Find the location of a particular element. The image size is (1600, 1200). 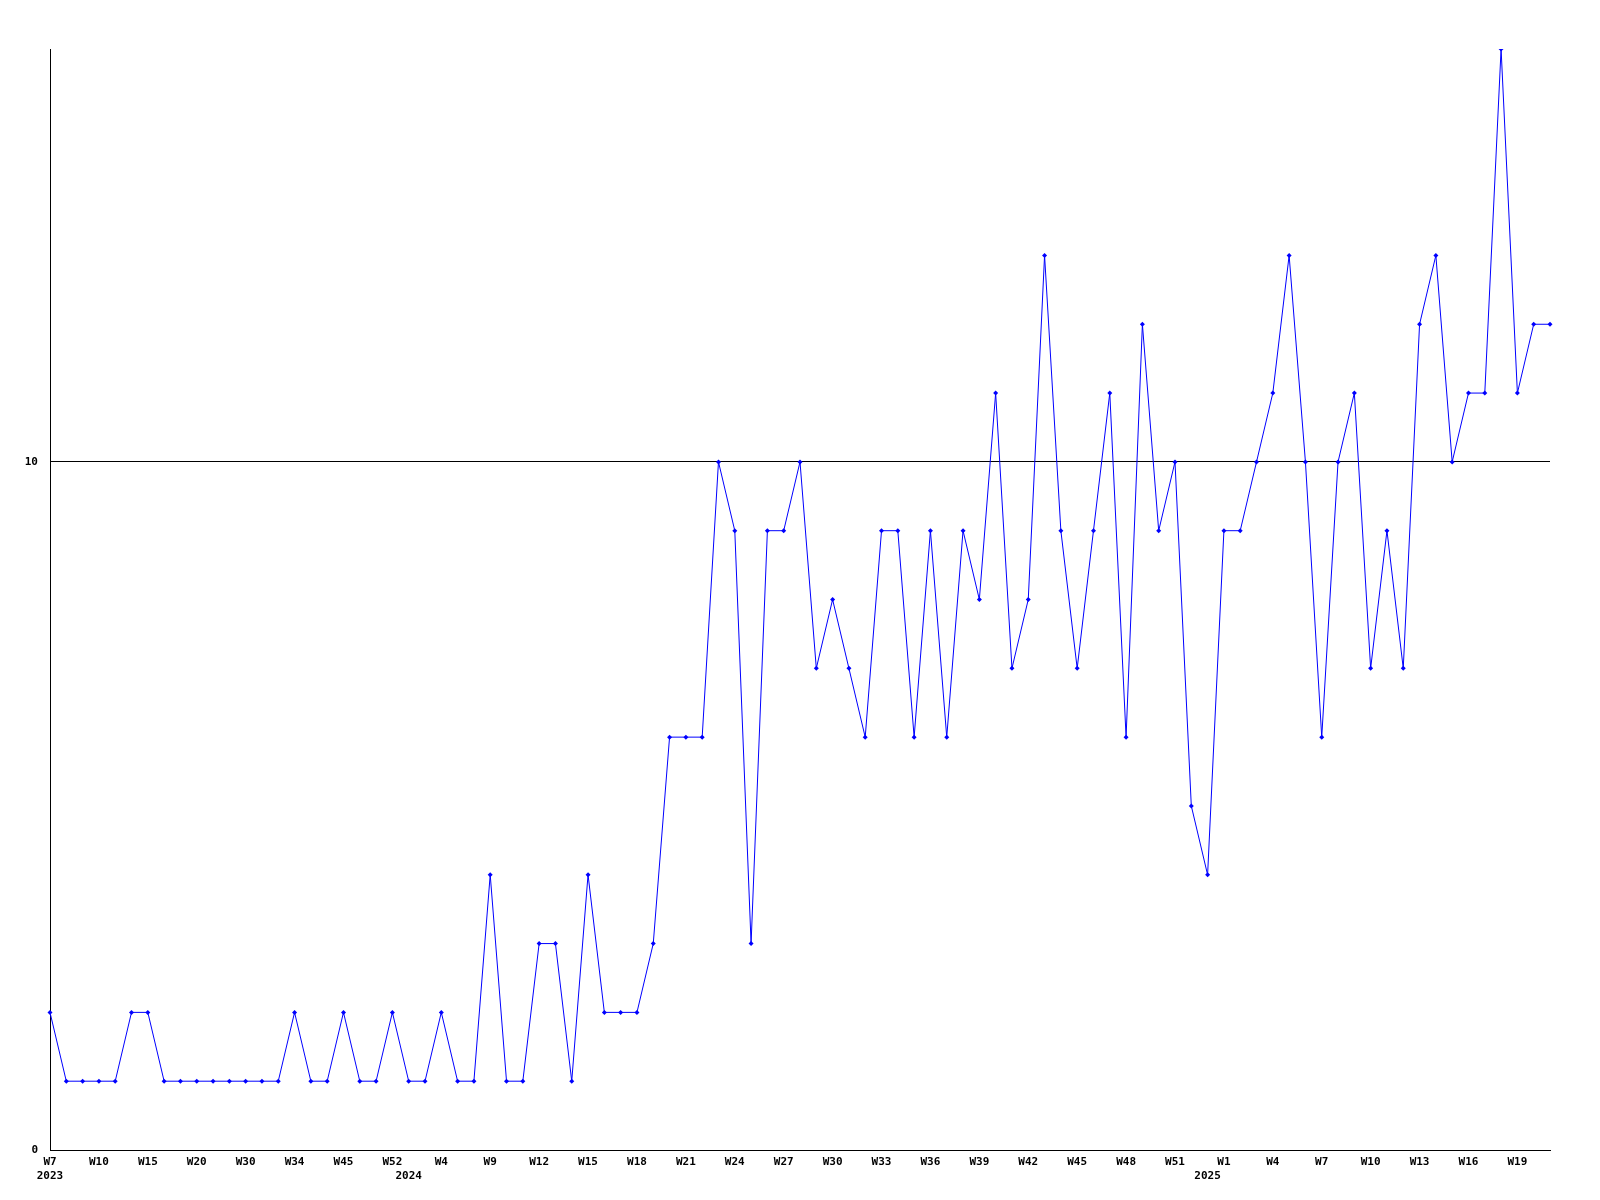

x-tick-label: W16 is located at coordinates (1468, 1162).